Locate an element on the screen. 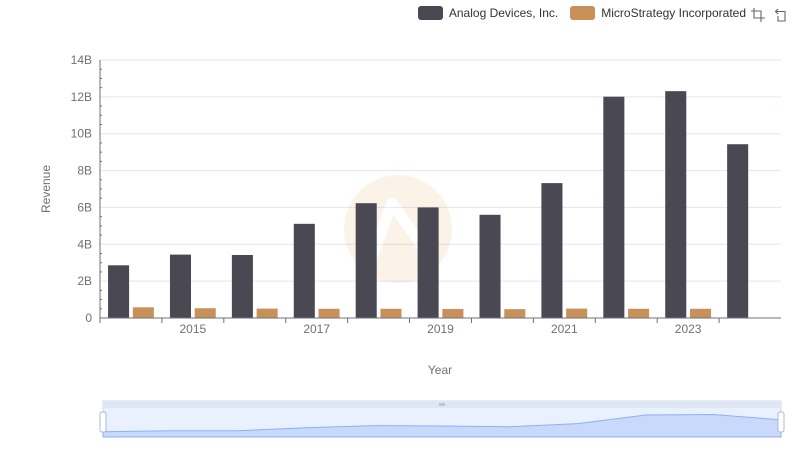  zoom-slider is located at coordinates (442, 419).